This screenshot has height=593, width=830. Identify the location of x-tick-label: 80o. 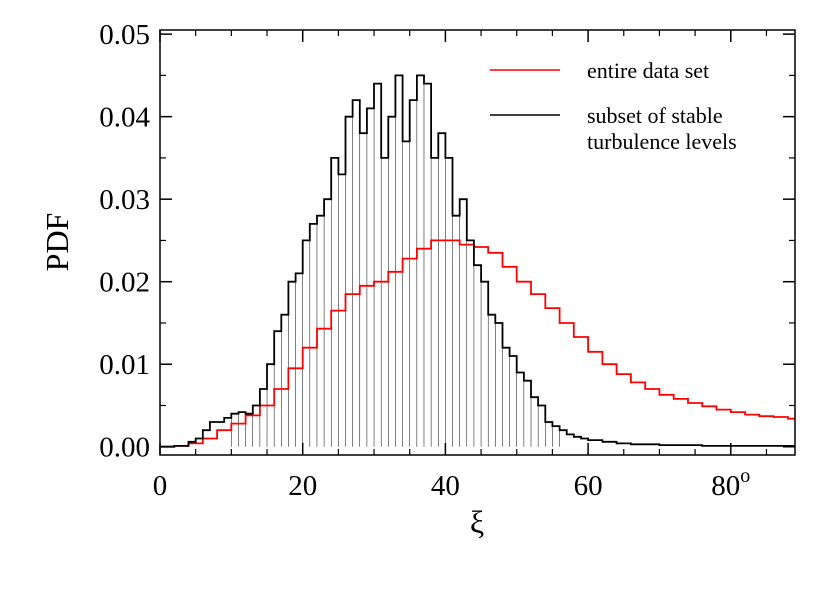
(730, 483).